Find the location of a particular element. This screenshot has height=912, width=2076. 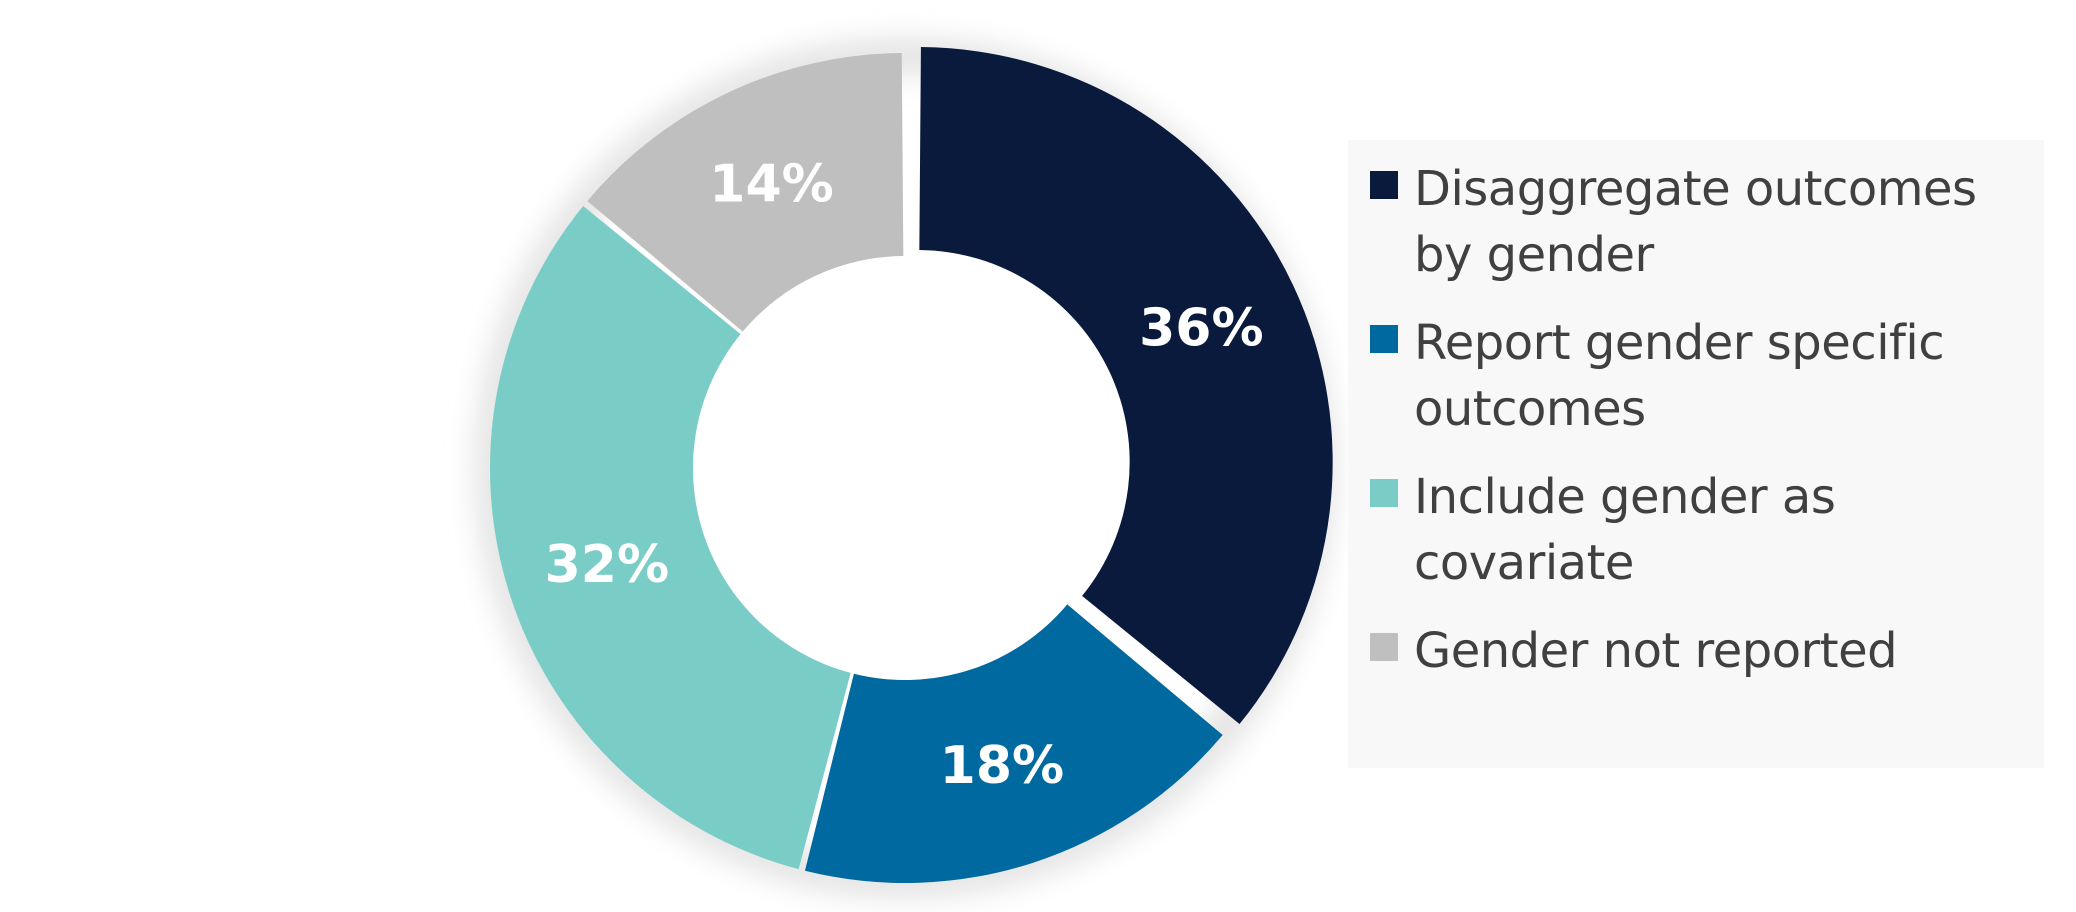

slice-data-label: 36% is located at coordinates (1201, 329).